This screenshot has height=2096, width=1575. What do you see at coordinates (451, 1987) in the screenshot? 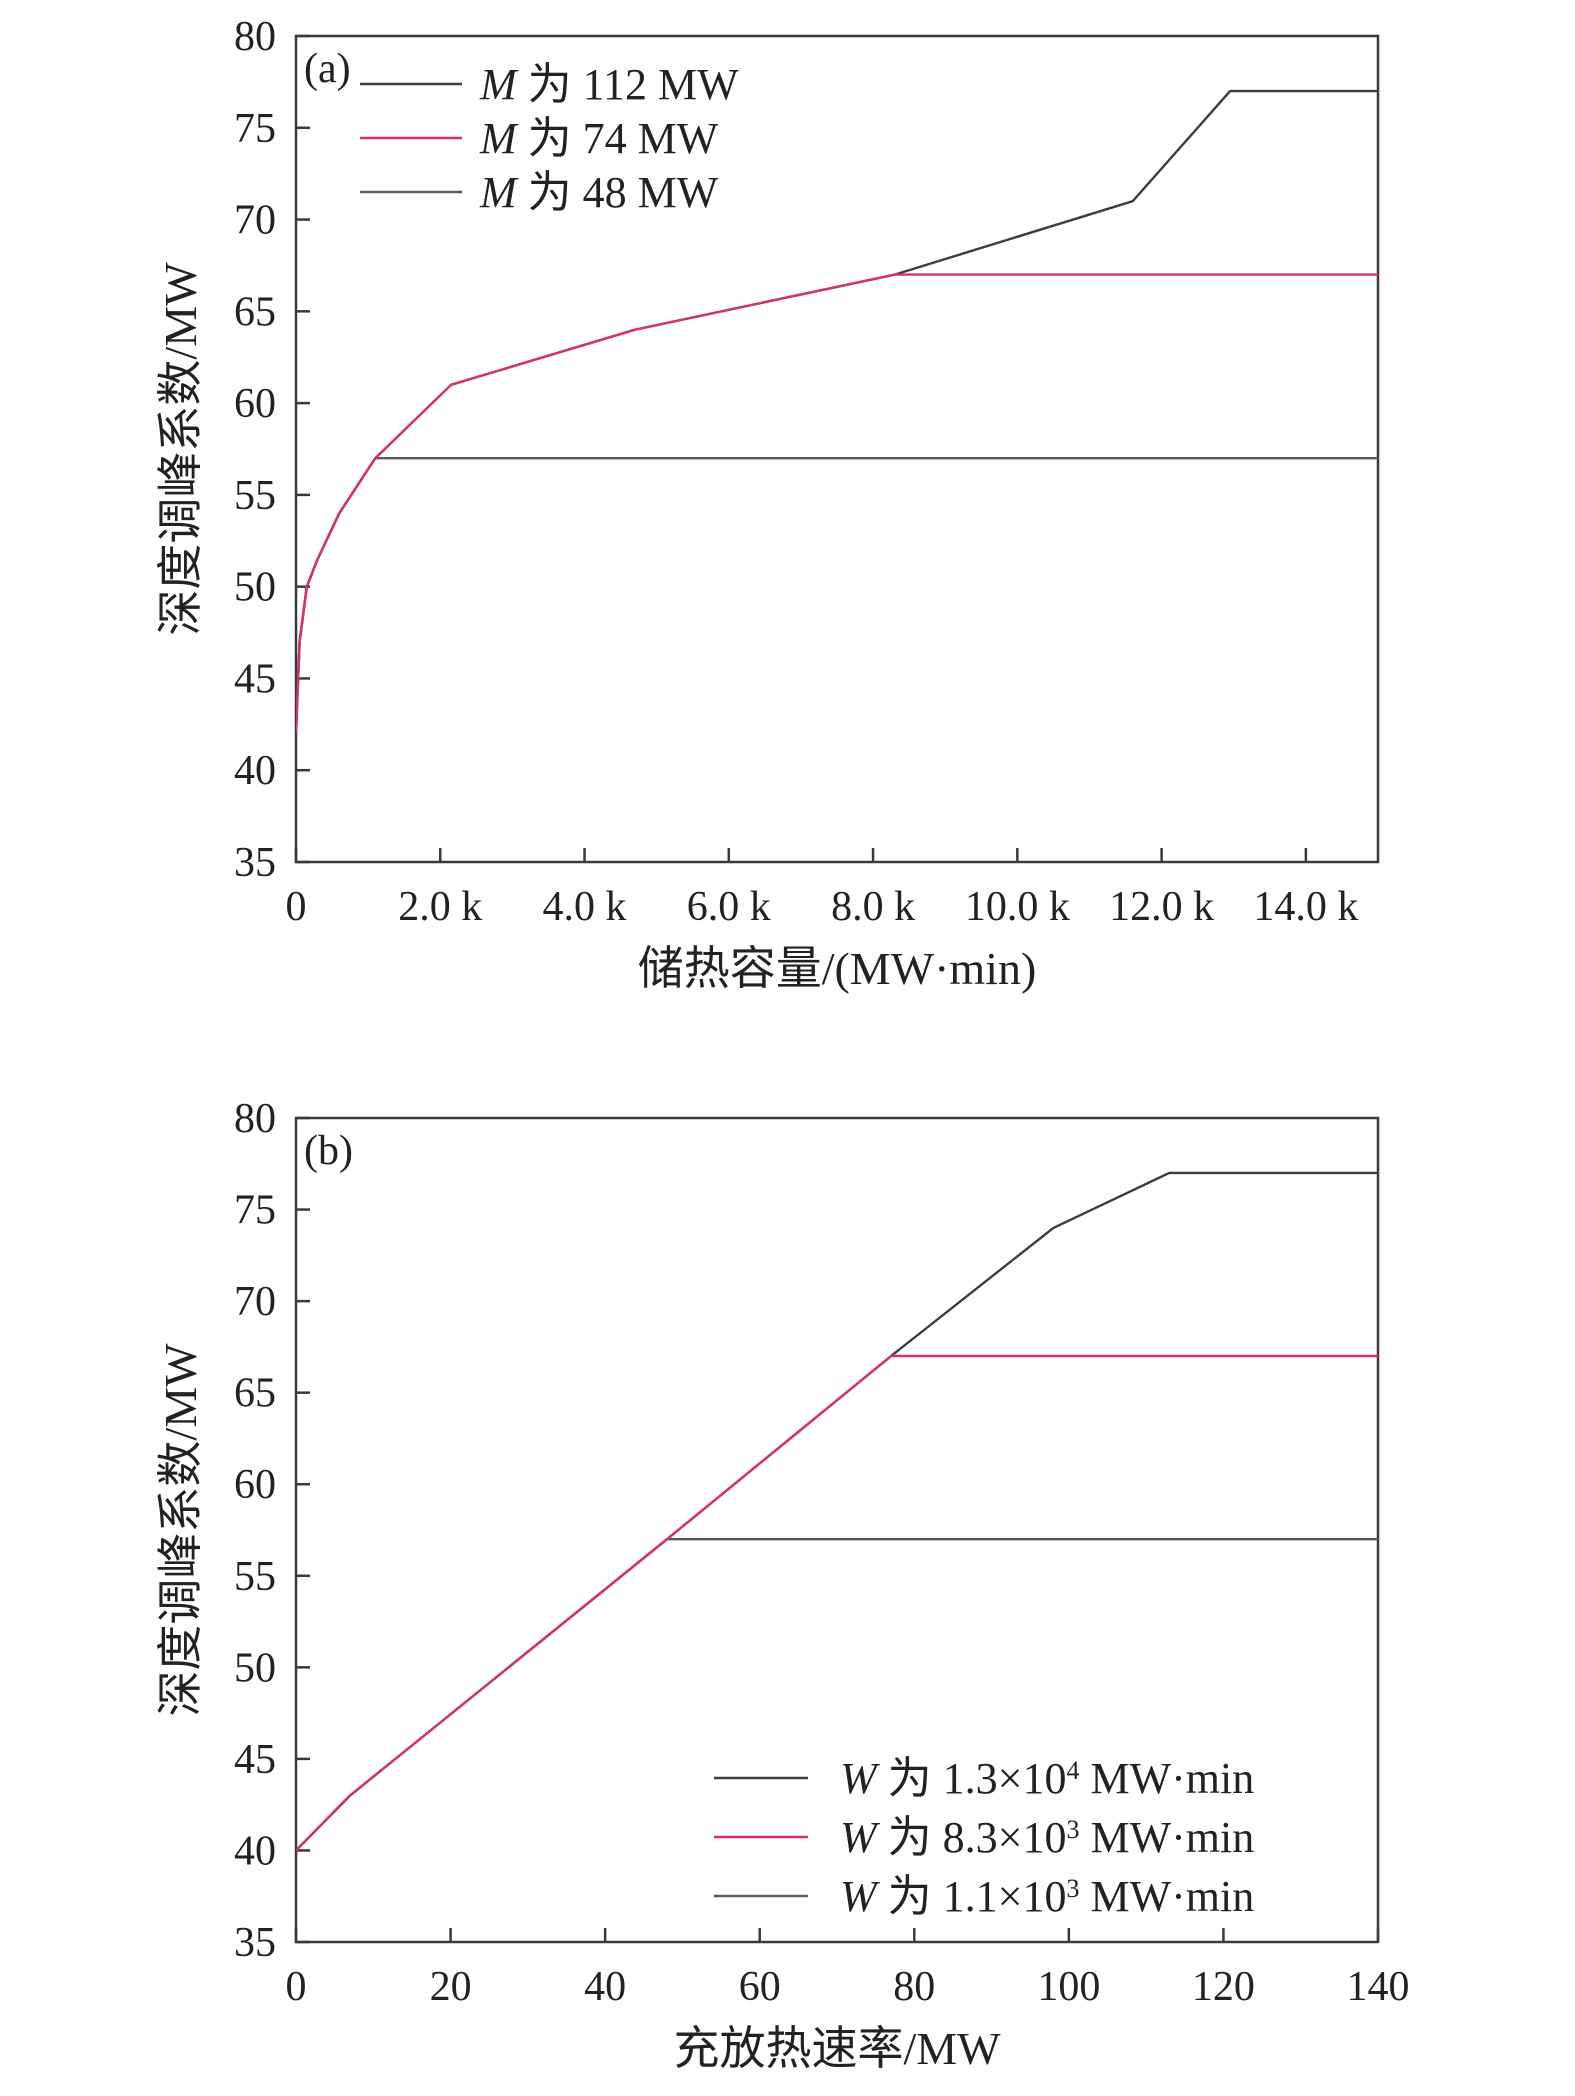
I see `chart-b-x-tick-label: 20` at bounding box center [451, 1987].